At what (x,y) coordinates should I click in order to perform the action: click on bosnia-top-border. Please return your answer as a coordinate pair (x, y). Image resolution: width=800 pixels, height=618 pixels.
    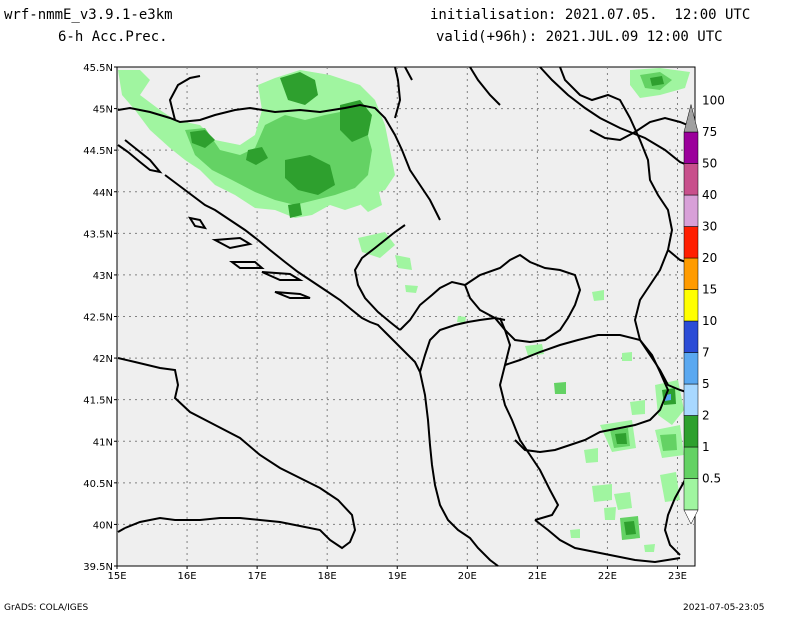
    Looking at the image, I should click on (184, 98).